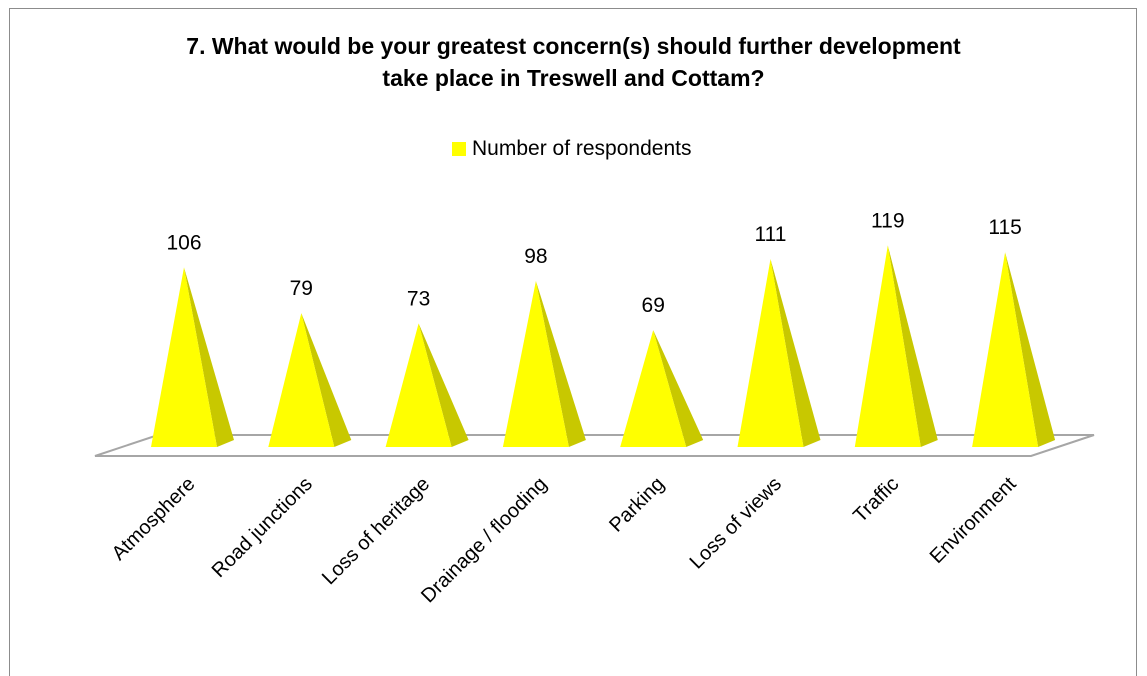 This screenshot has width=1147, height=676. Describe the element at coordinates (535, 256) in the screenshot. I see `data-label: 98` at that location.